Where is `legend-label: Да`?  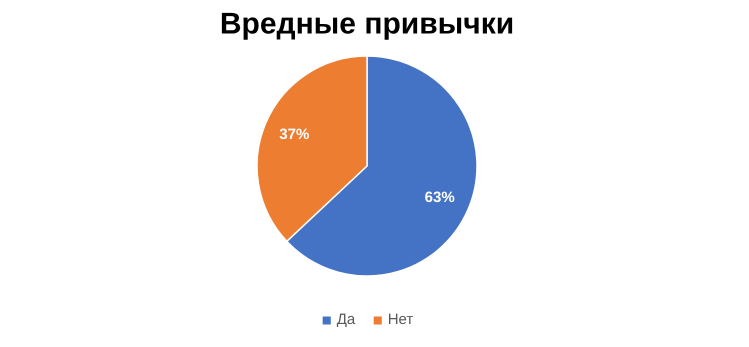 legend-label: Да is located at coordinates (346, 319).